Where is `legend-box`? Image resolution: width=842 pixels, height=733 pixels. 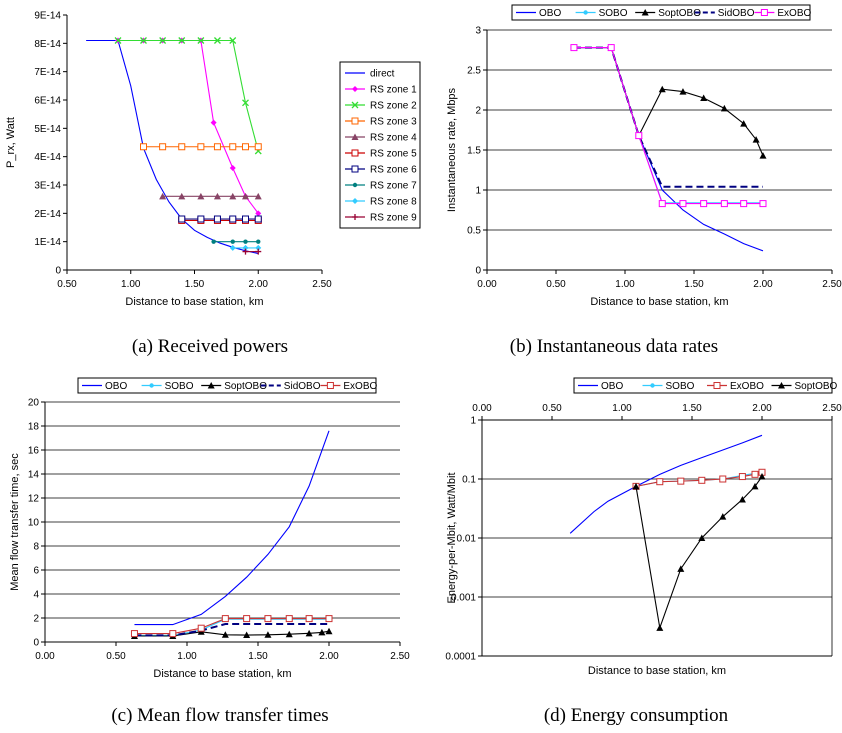 legend-box is located at coordinates (661, 12).